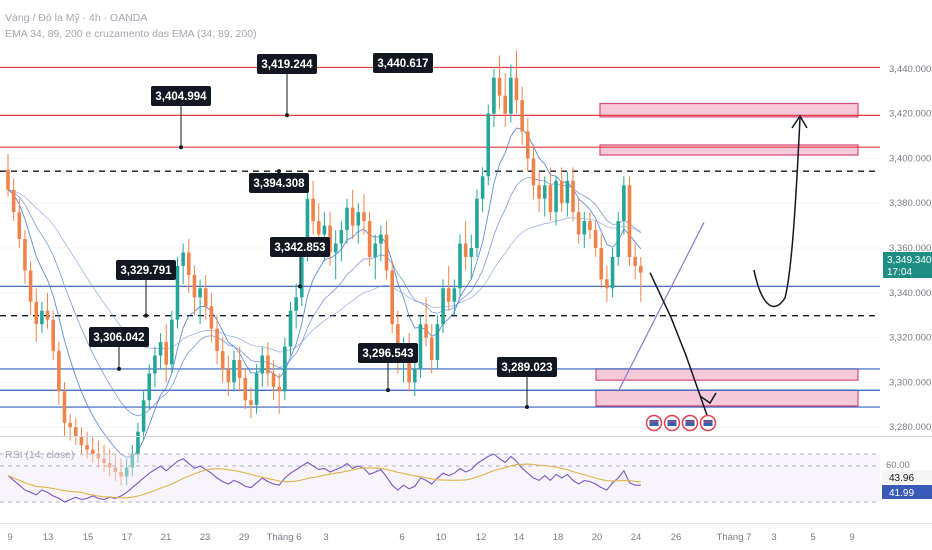  I want to click on price-tick-label: 3,440.000, so click(910, 69).